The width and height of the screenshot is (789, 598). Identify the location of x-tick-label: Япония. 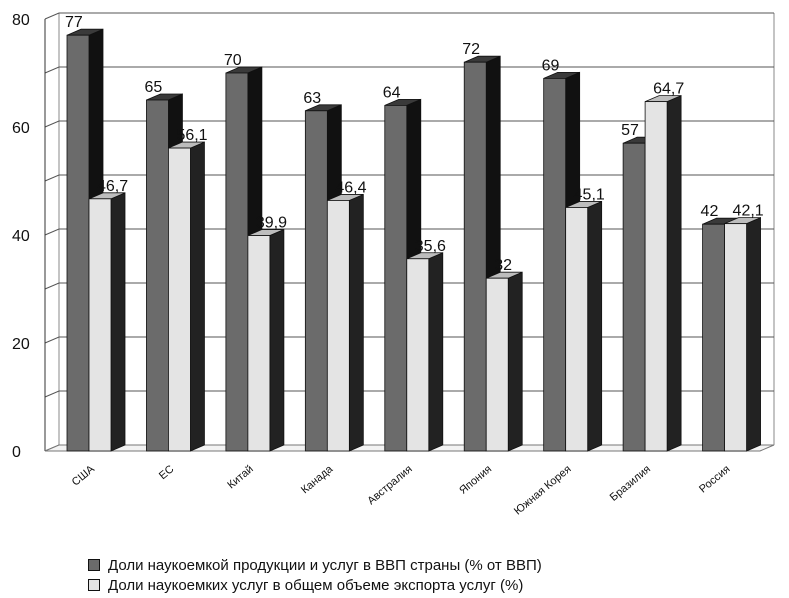
(475, 480).